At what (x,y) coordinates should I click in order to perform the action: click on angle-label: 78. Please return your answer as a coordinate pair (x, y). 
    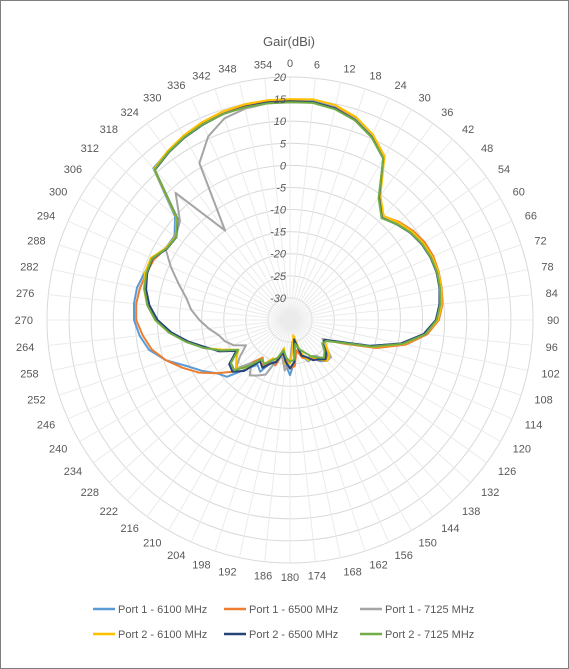
    Looking at the image, I should click on (547, 268).